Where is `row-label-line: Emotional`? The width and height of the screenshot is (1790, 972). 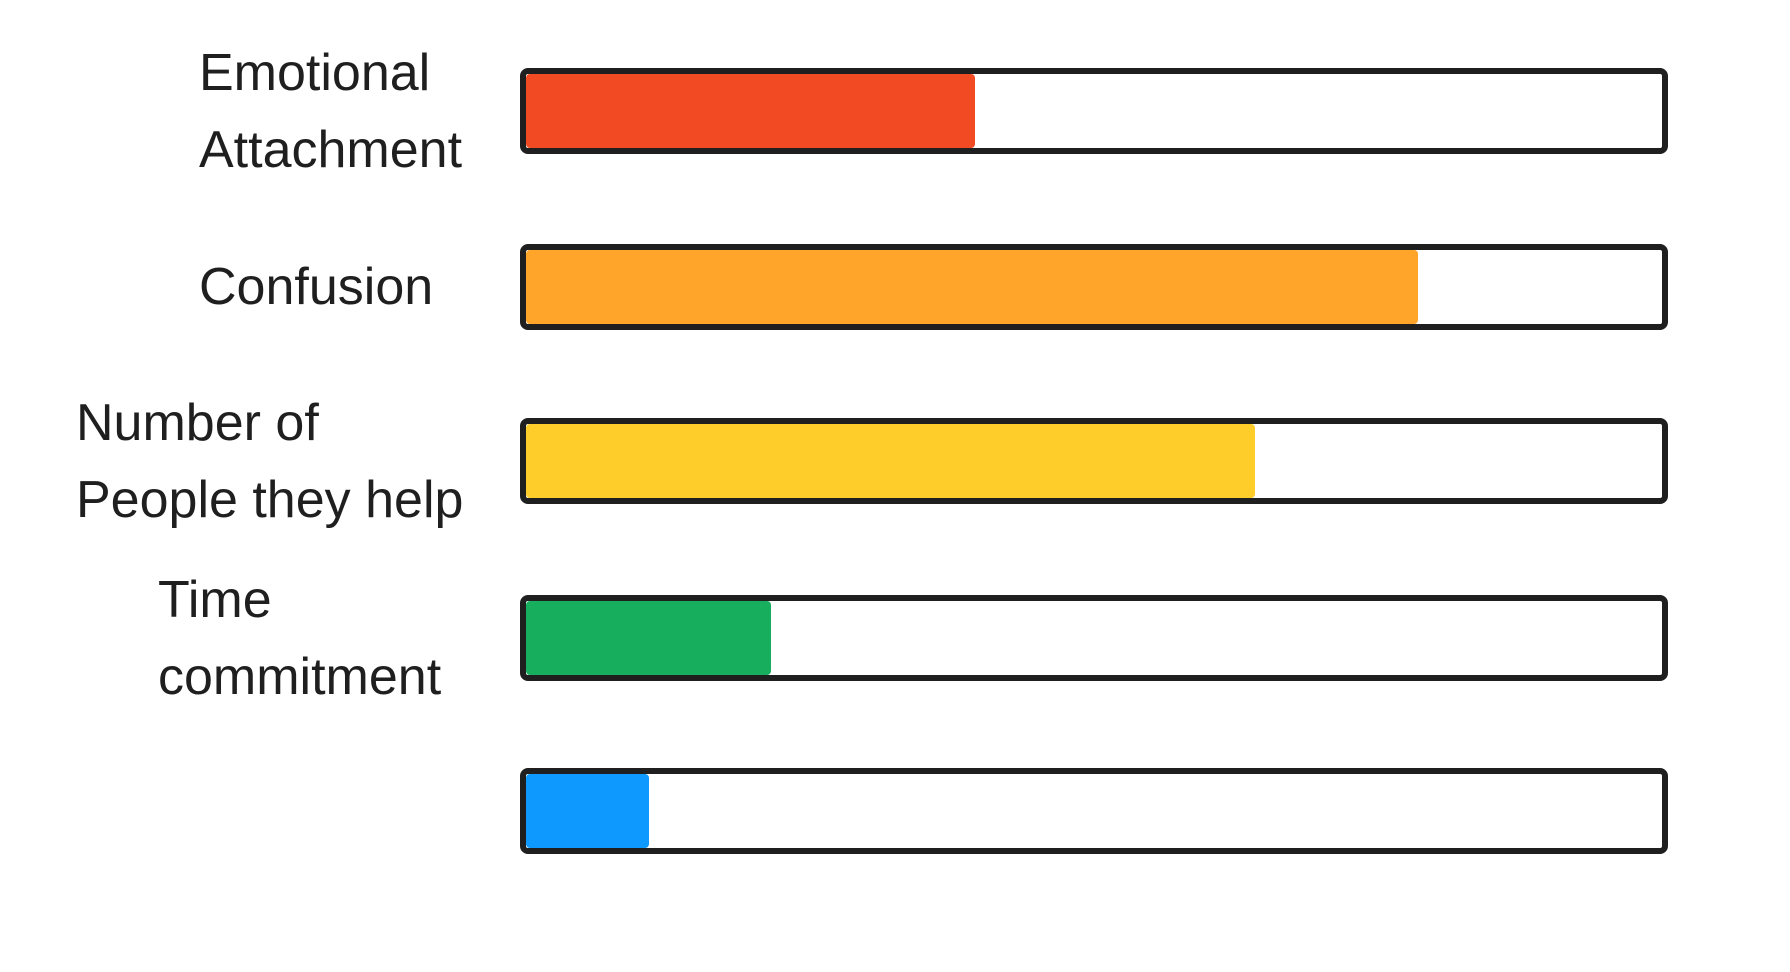 row-label-line: Emotional is located at coordinates (315, 73).